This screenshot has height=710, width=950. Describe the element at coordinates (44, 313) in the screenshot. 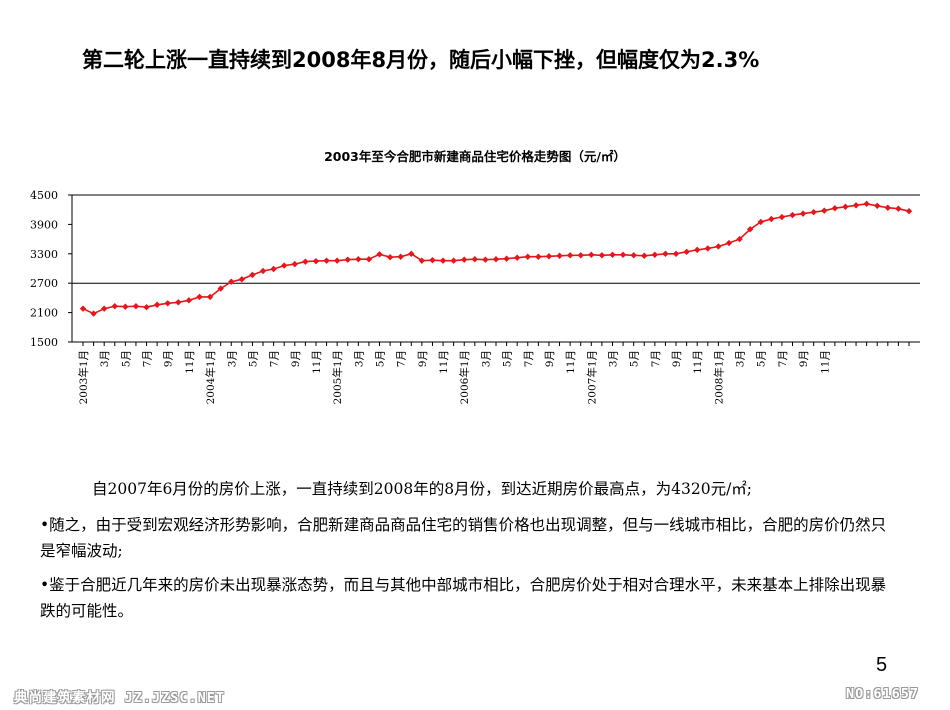

I see `y-tick-label: 2100` at that location.